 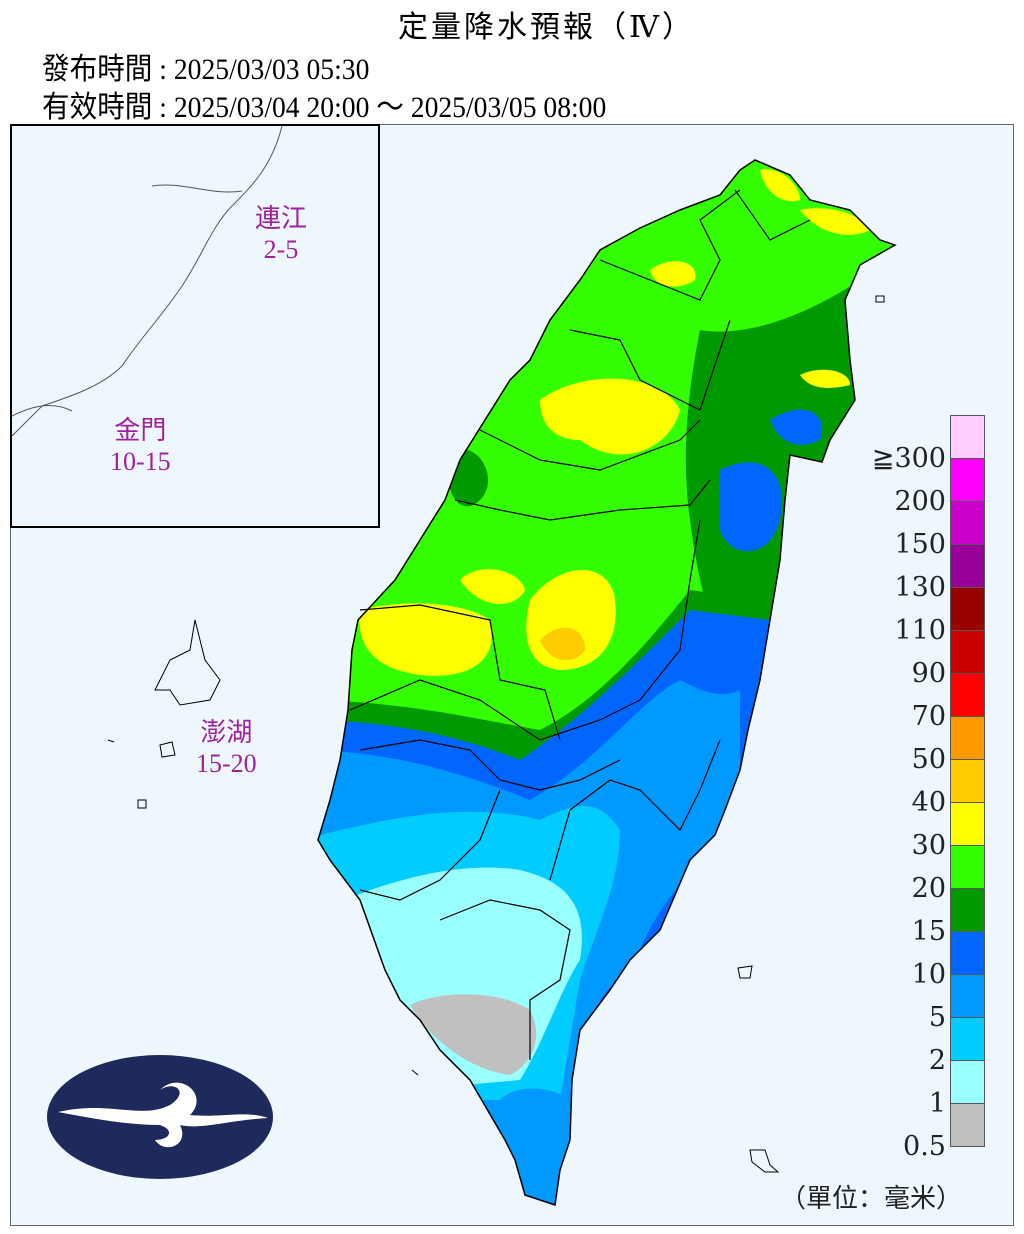 I want to click on legend-label: 90, so click(x=928, y=673).